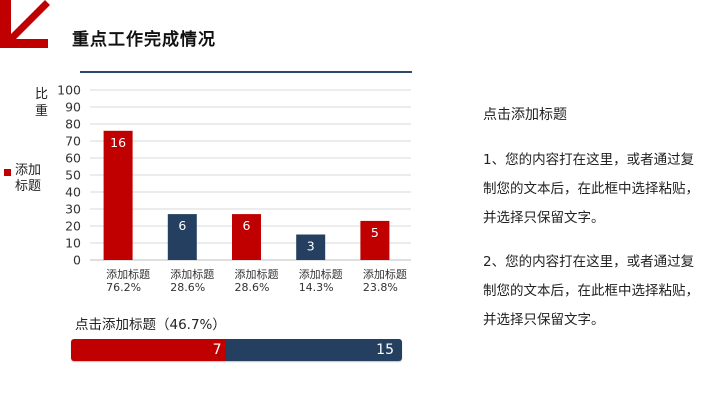 The height and width of the screenshot is (405, 721). Describe the element at coordinates (25, 24) in the screenshot. I see `arrow-down-right-icon` at that location.